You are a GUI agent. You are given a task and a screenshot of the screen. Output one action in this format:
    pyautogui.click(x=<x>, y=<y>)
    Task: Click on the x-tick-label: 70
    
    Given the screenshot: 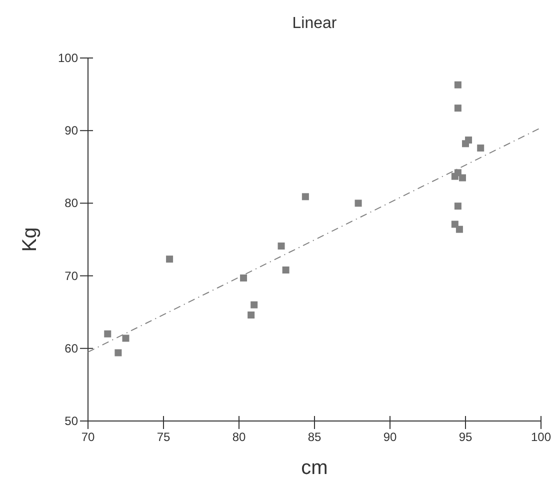 What is the action you would take?
    pyautogui.click(x=88, y=437)
    